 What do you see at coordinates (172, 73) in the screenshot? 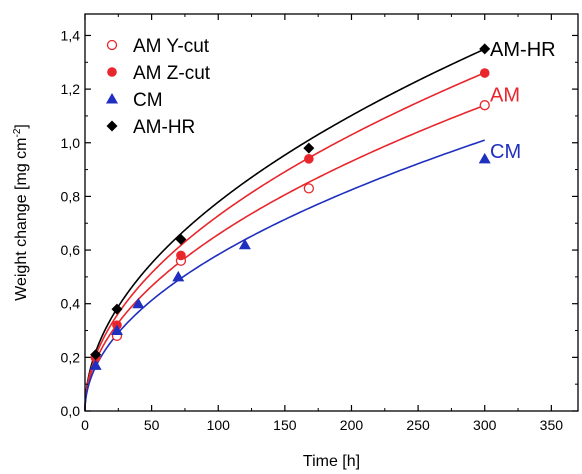
I see `legend-label: AM Z-cut` at bounding box center [172, 73].